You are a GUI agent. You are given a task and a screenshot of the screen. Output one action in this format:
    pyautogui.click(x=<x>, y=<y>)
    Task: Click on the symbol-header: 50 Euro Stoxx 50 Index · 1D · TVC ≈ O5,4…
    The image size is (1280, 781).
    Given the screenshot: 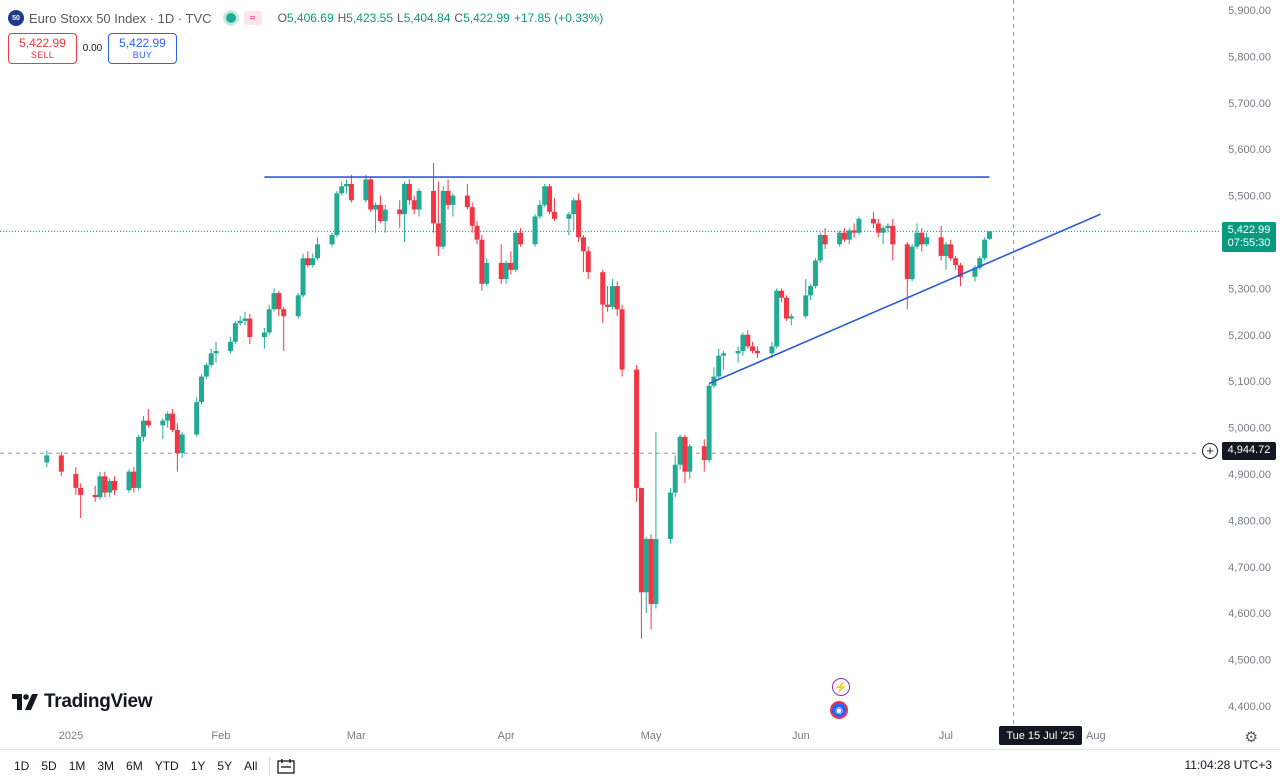 What is the action you would take?
    pyautogui.click(x=305, y=18)
    